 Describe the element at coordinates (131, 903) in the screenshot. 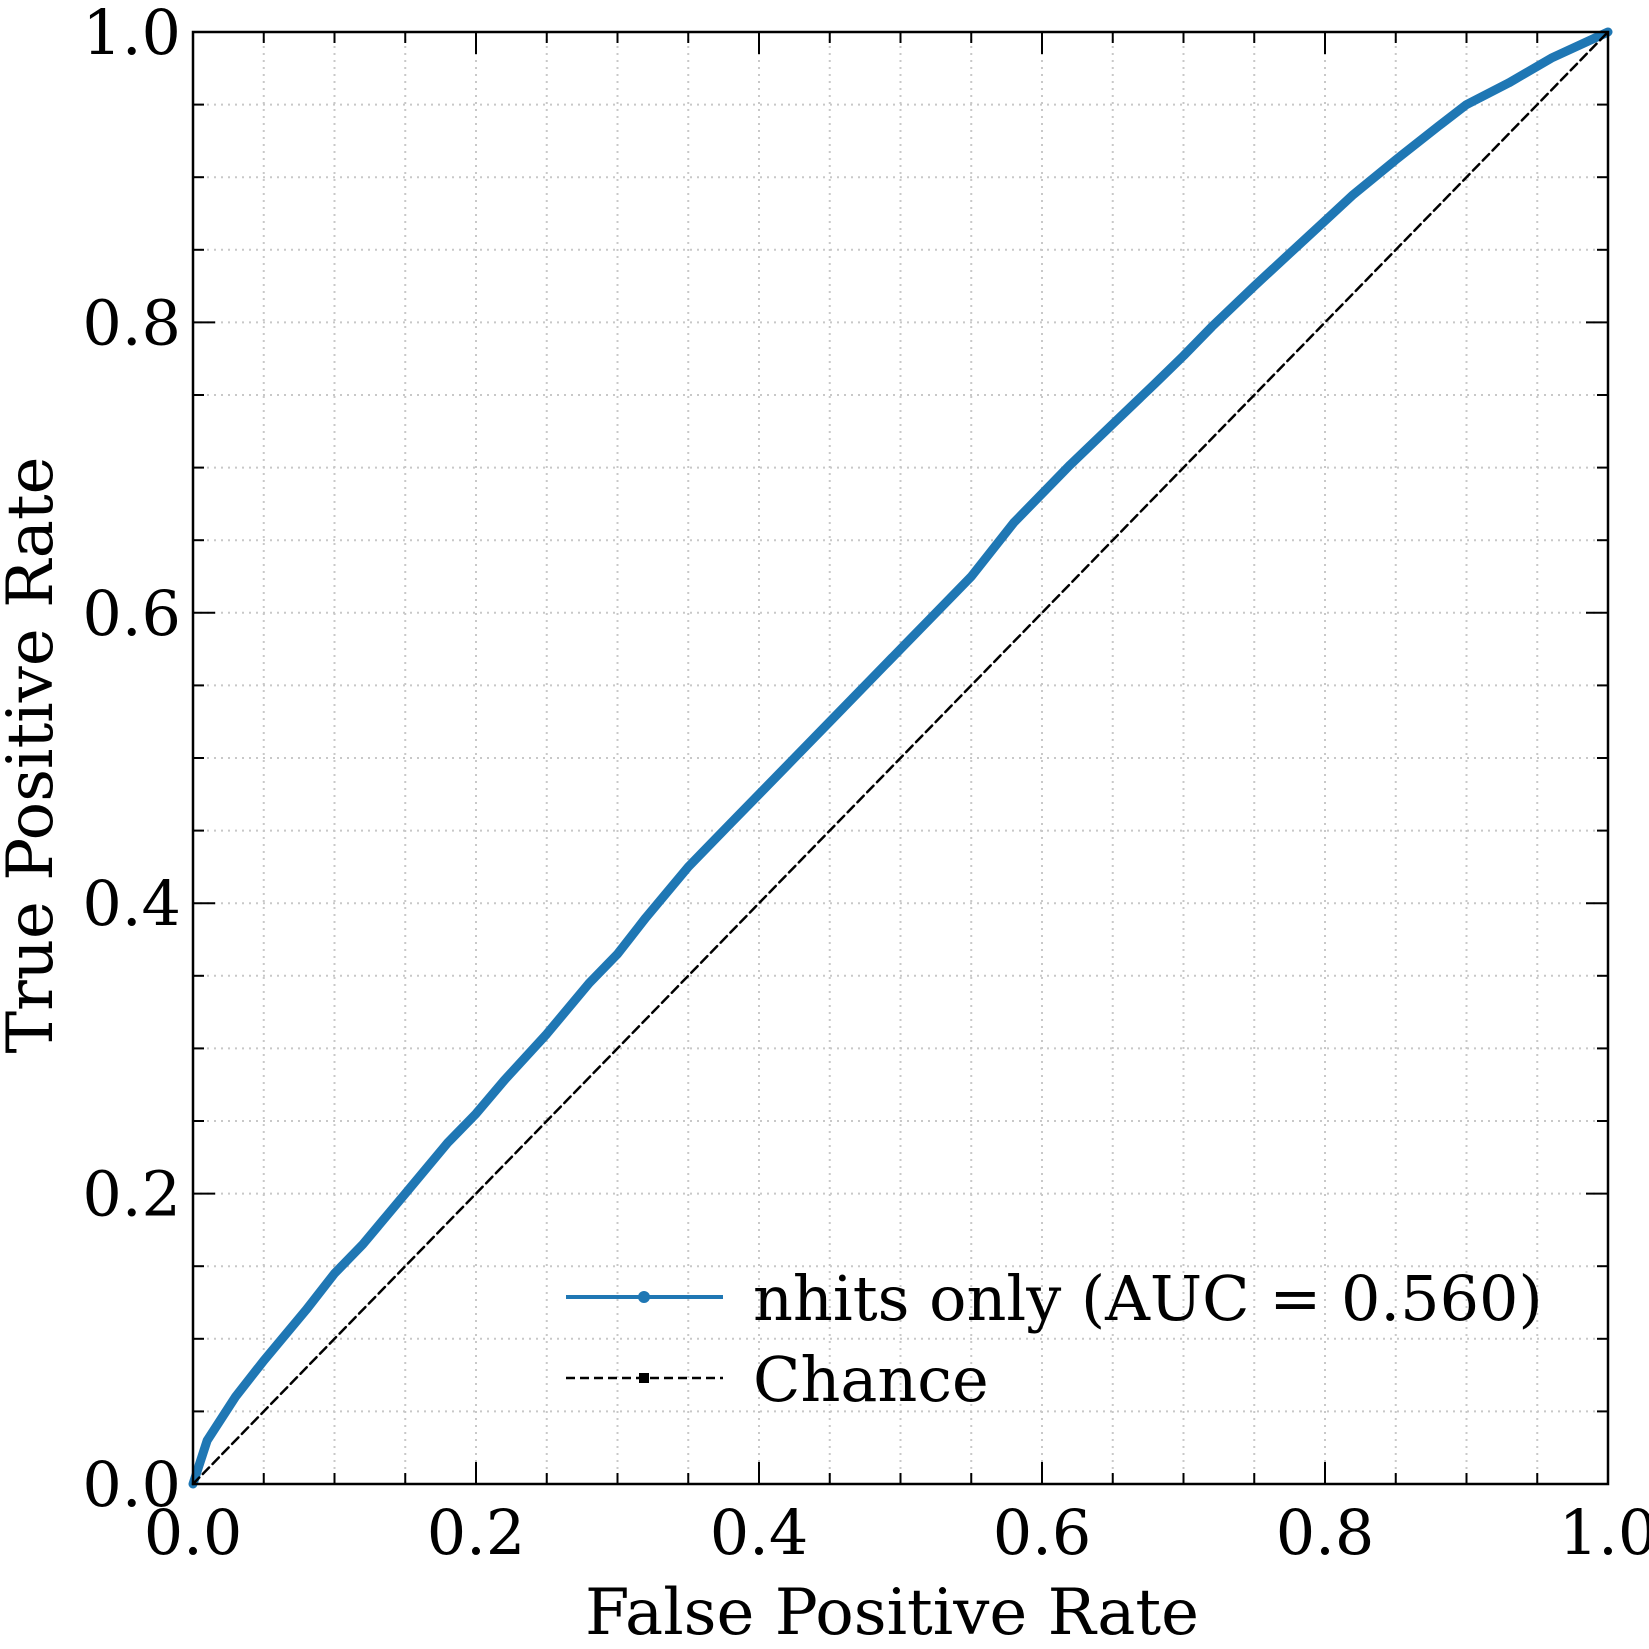

I see `y-tick-label: 0.4` at that location.